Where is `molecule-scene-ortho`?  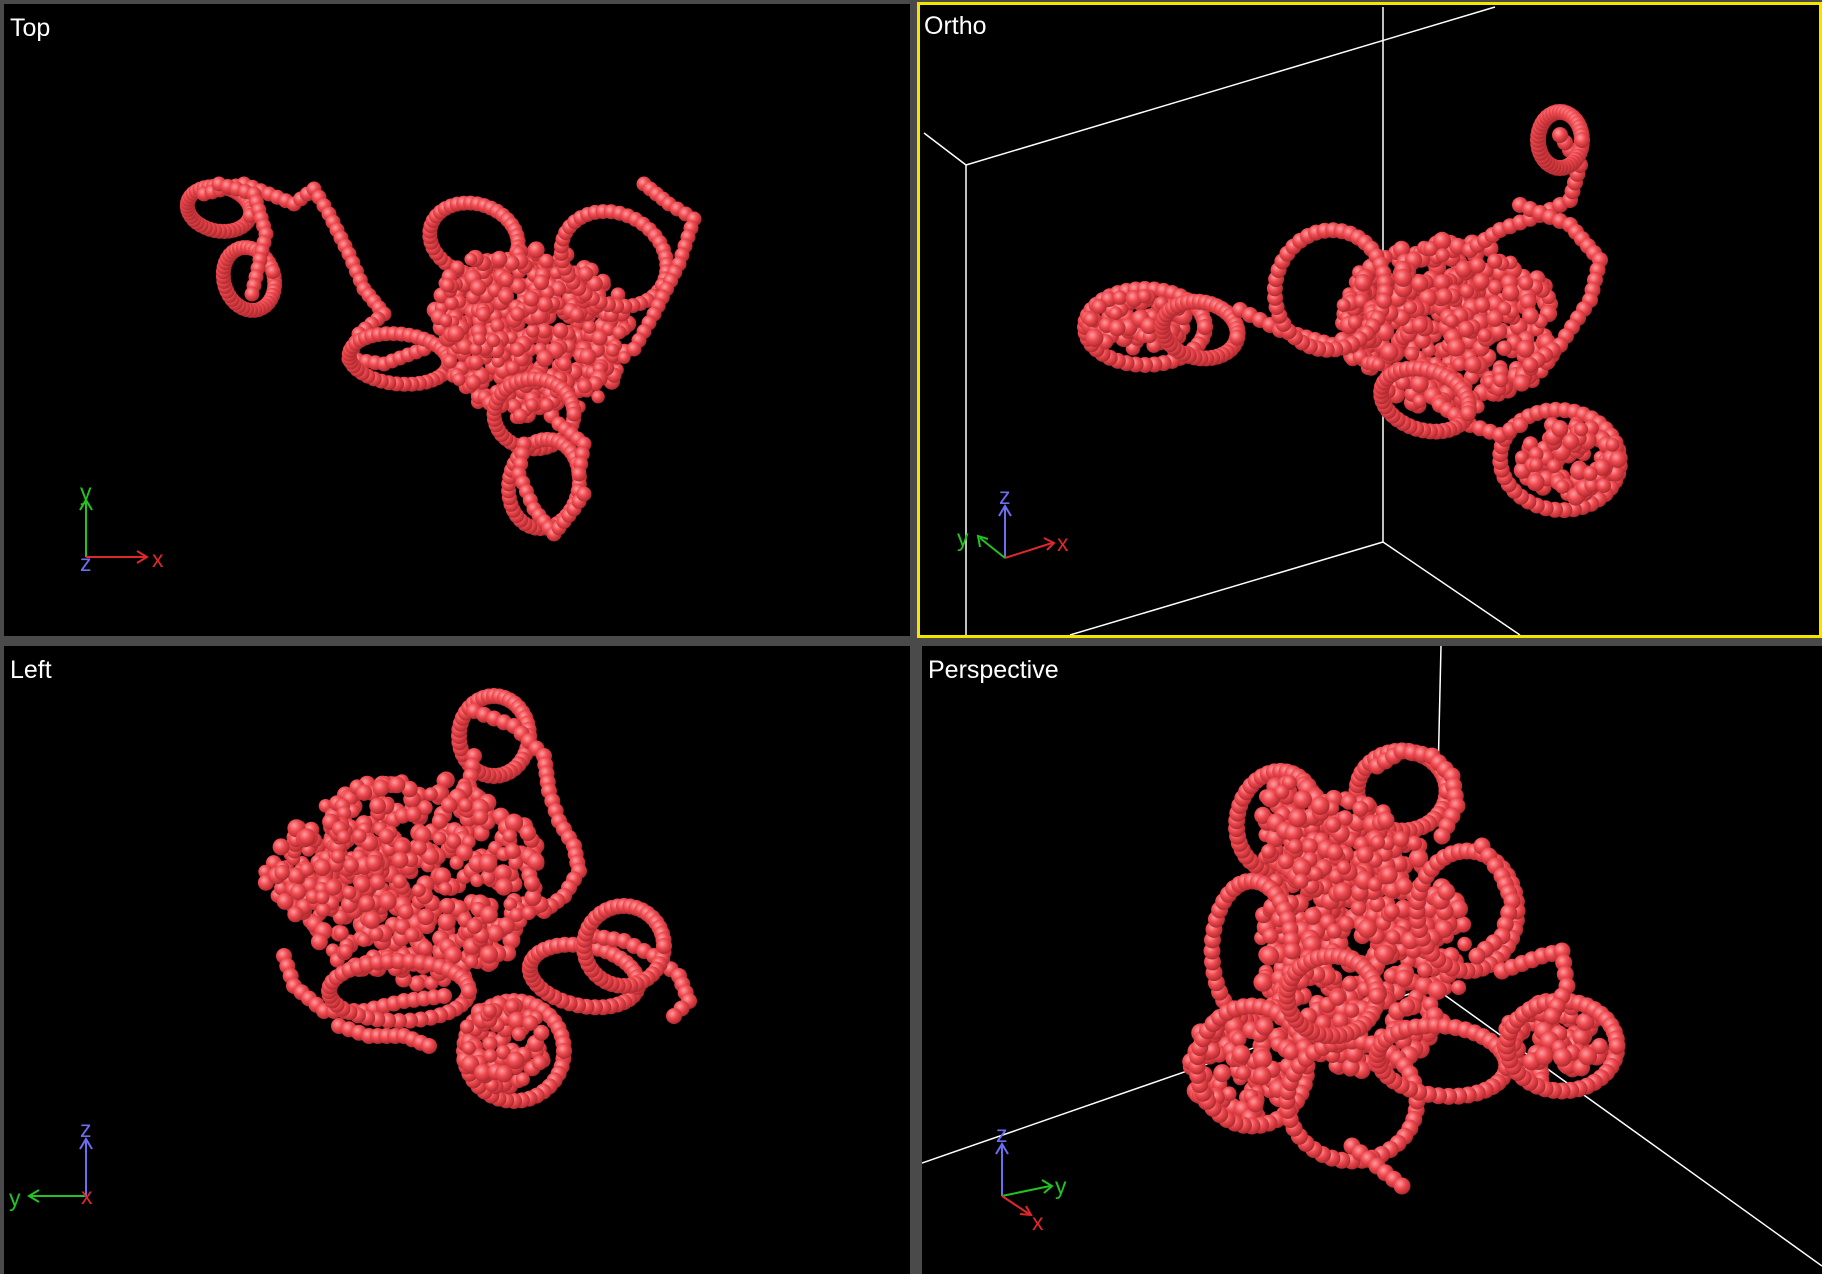 molecule-scene-ortho is located at coordinates (1352, 311).